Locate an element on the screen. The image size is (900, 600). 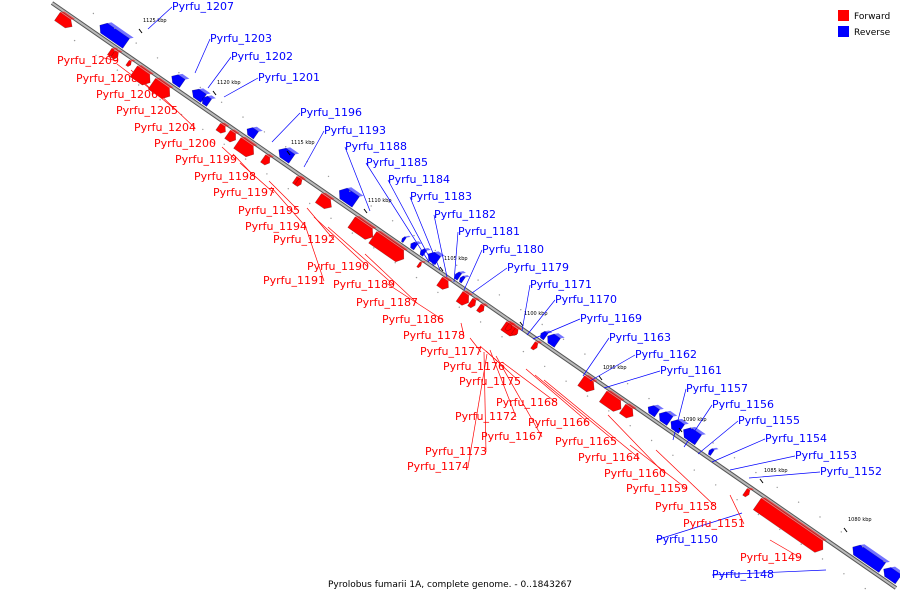
scale-tick-label: 1080 kbp is located at coordinates (860, 520).